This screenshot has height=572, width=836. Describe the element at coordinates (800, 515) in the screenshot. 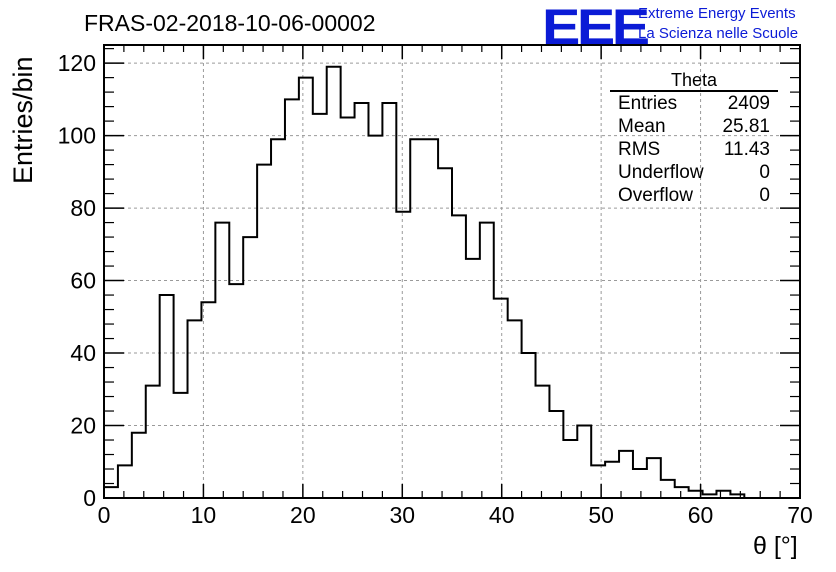

I see `x-tick-label: 70` at that location.